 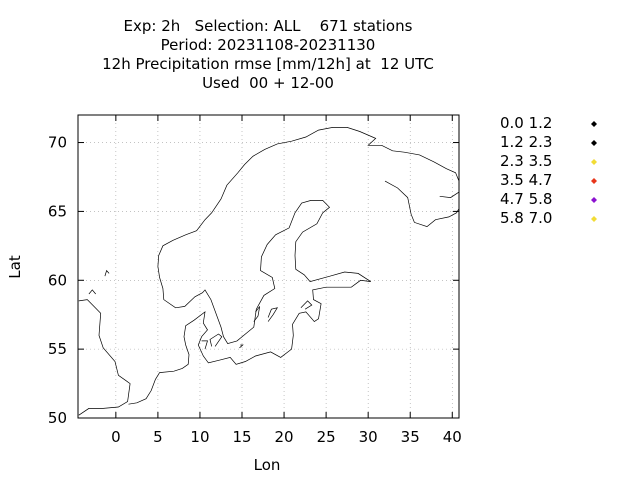 I want to click on y-tick-label: 65, so click(x=57, y=211).